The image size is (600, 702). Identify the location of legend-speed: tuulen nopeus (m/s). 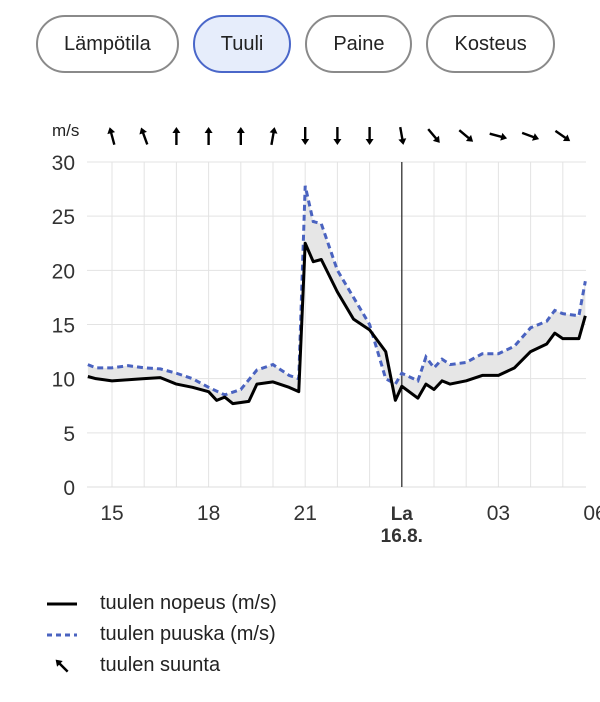
(160, 603).